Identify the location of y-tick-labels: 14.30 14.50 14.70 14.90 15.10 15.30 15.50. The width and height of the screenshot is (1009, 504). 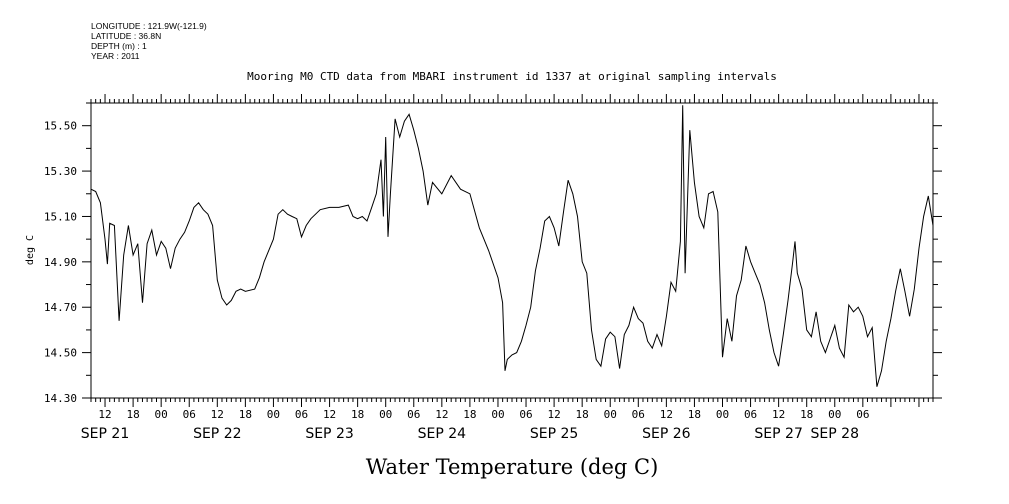
(60, 262).